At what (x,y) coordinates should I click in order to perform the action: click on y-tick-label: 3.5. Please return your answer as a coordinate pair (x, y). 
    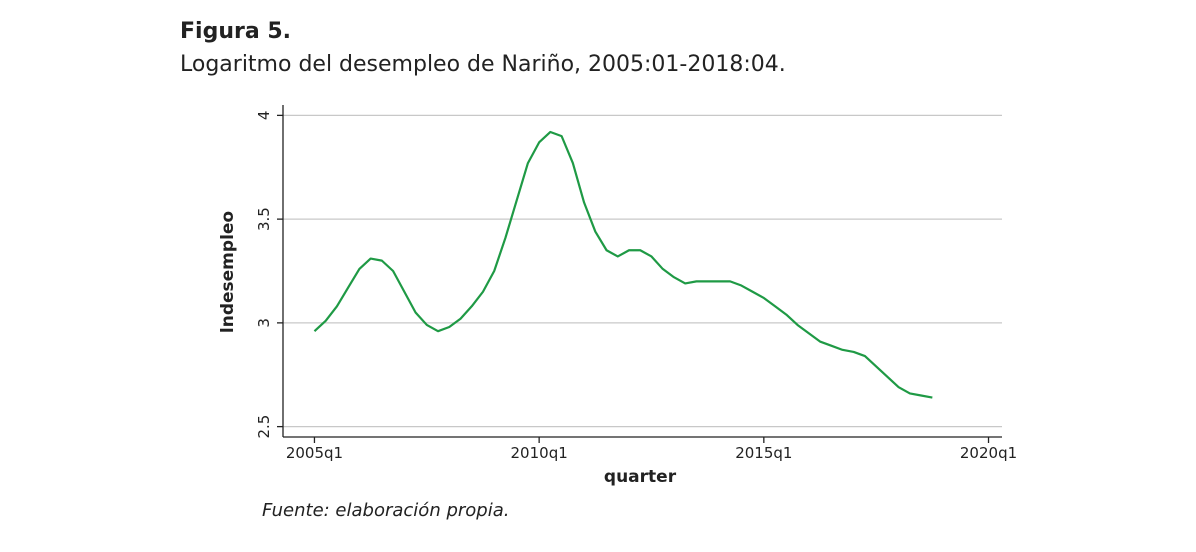
    Looking at the image, I should click on (264, 219).